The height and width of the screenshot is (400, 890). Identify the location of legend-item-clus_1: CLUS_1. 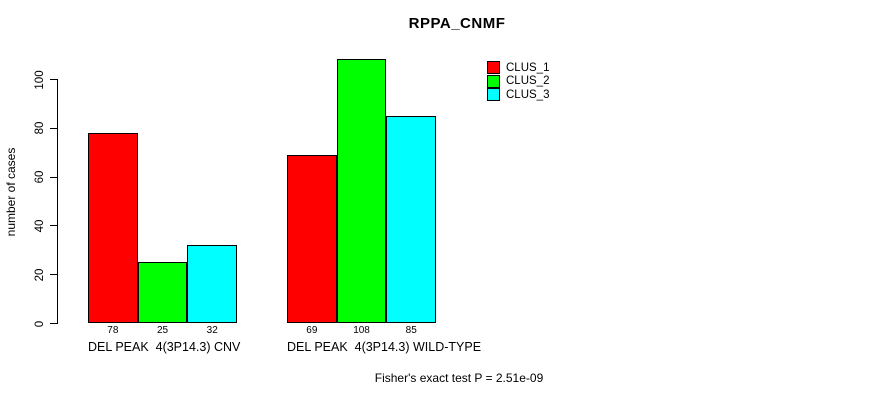
(518, 68).